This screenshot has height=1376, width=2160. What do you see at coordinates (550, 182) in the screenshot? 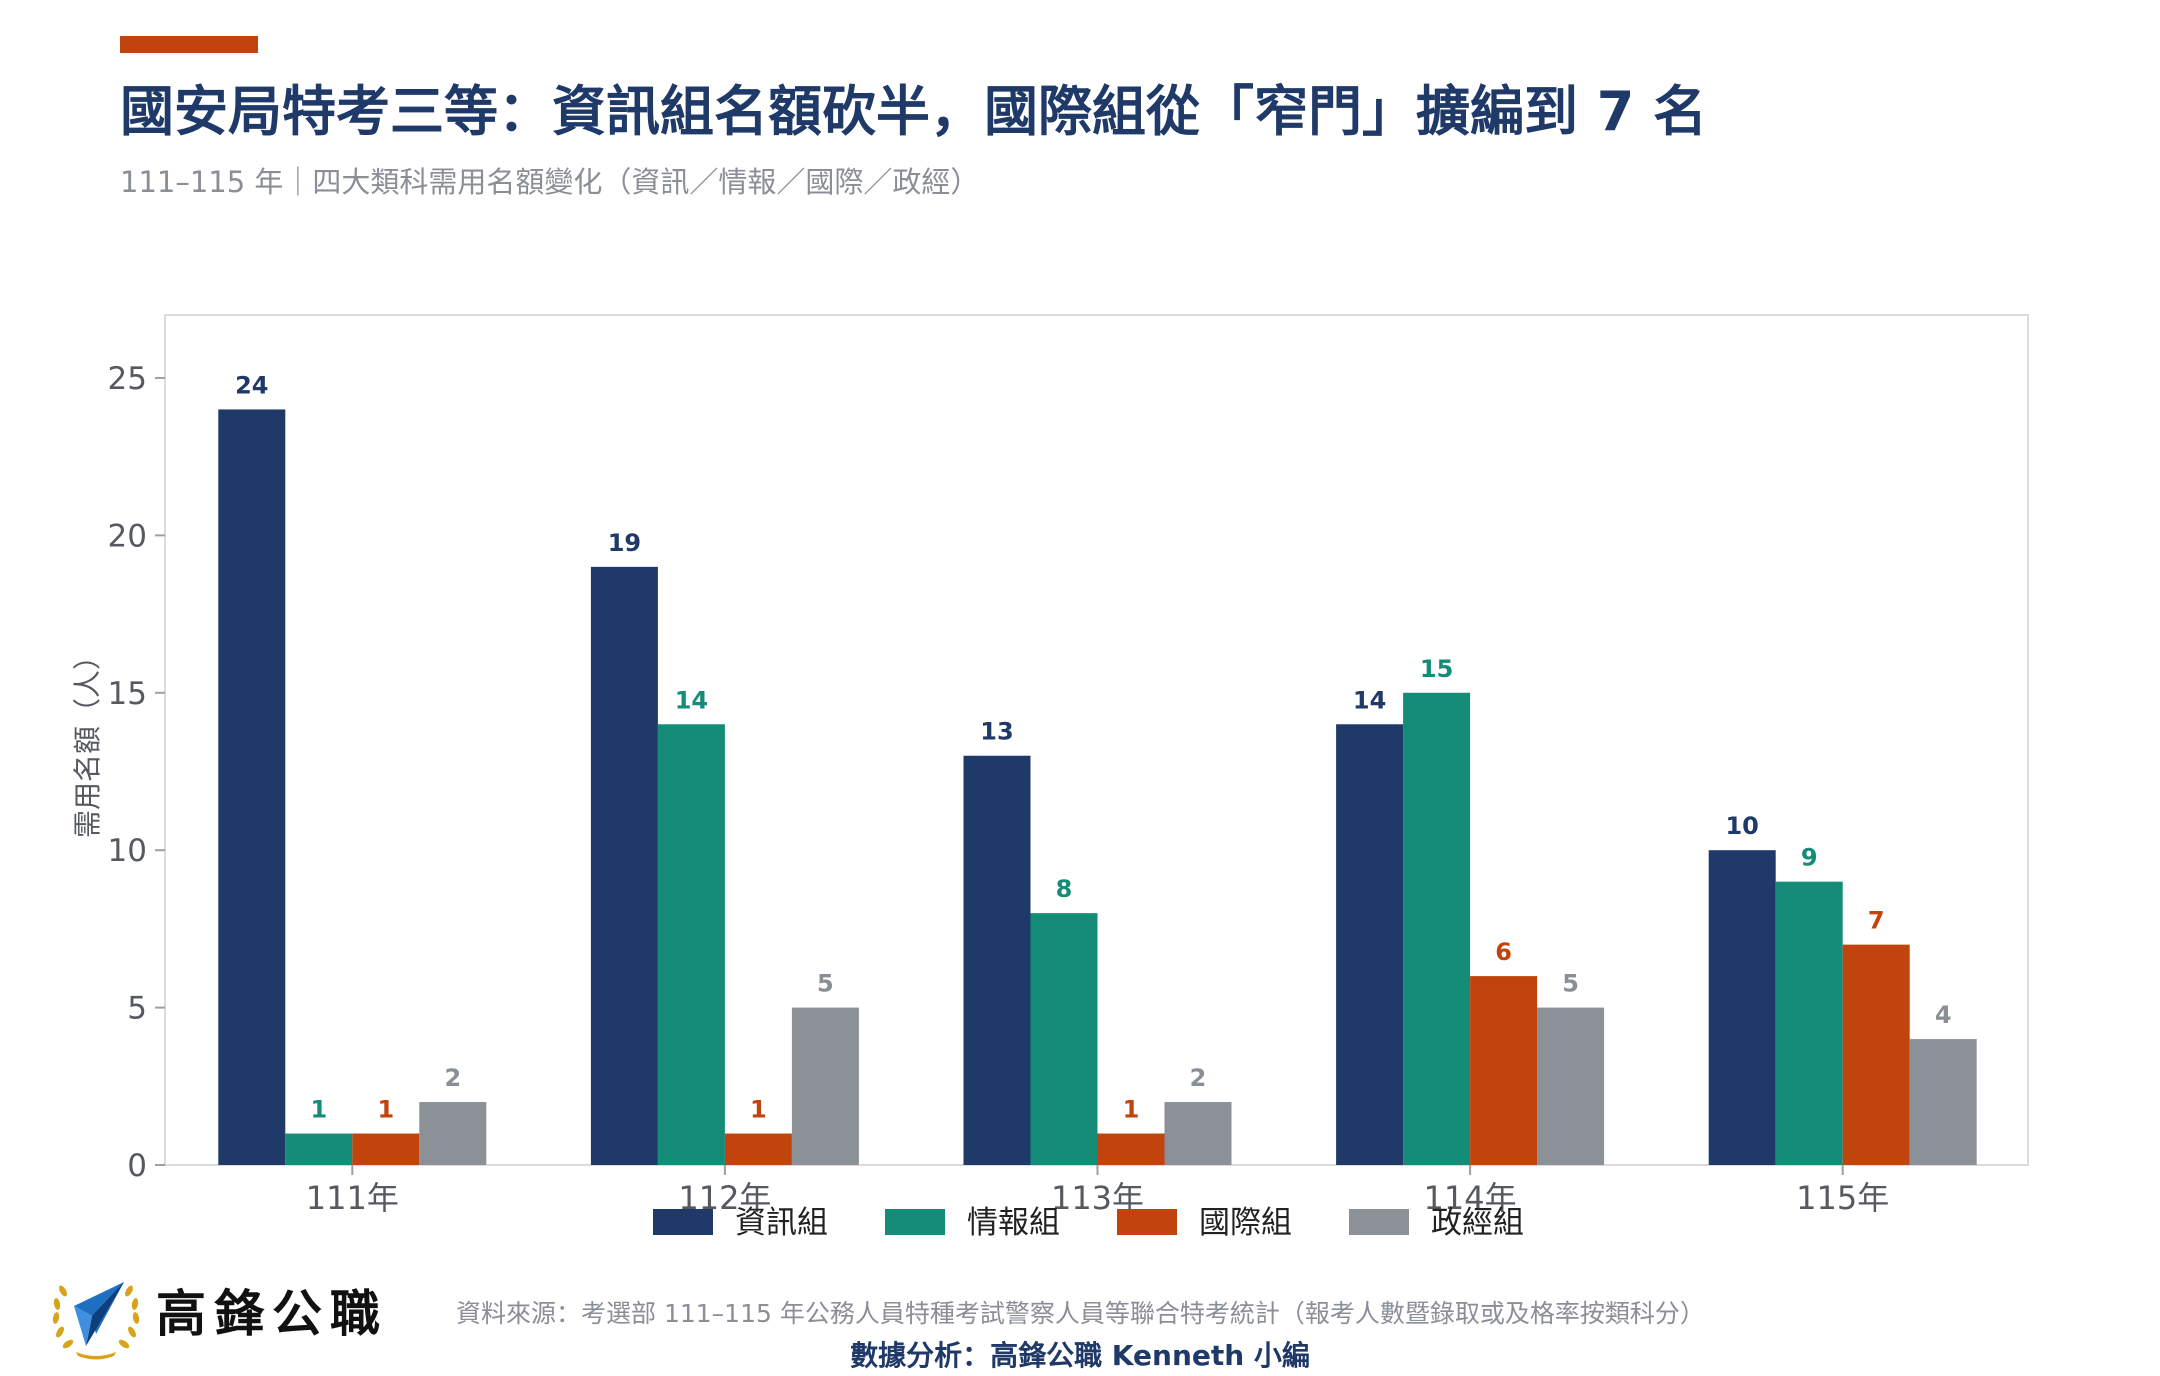
I see `chart-subtitle: 111–115 年｜四大類科需用名額變化（資訊／情報／國際／政經）` at bounding box center [550, 182].